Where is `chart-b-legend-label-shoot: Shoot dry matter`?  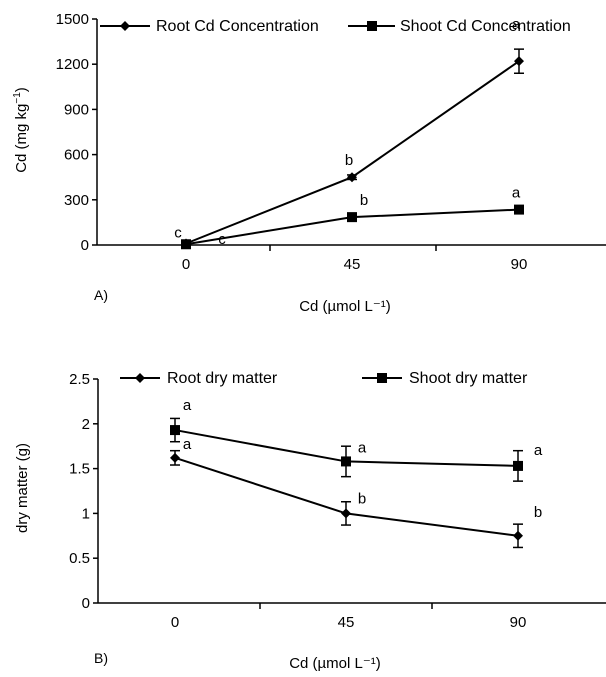
chart-b-legend-label-shoot: Shoot dry matter is located at coordinates (468, 378).